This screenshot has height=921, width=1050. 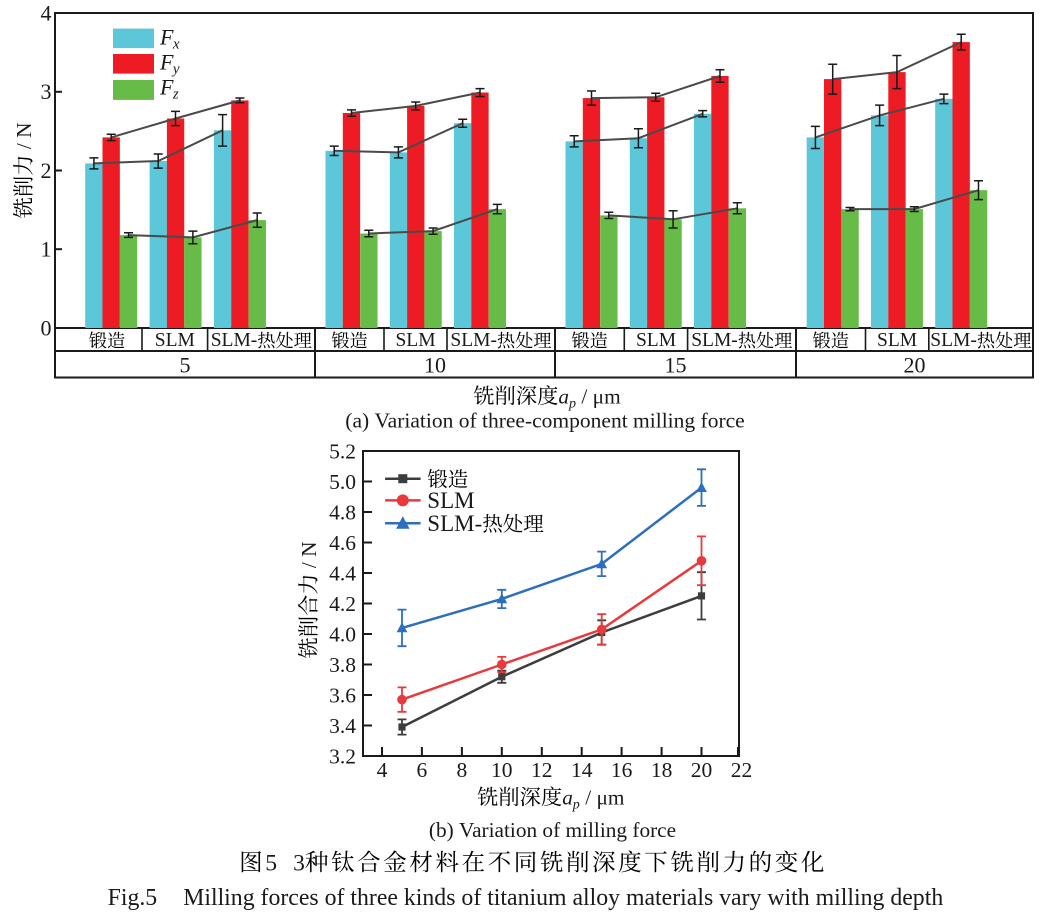 What do you see at coordinates (676, 364) in the screenshot?
I see `svg-text: 15` at bounding box center [676, 364].